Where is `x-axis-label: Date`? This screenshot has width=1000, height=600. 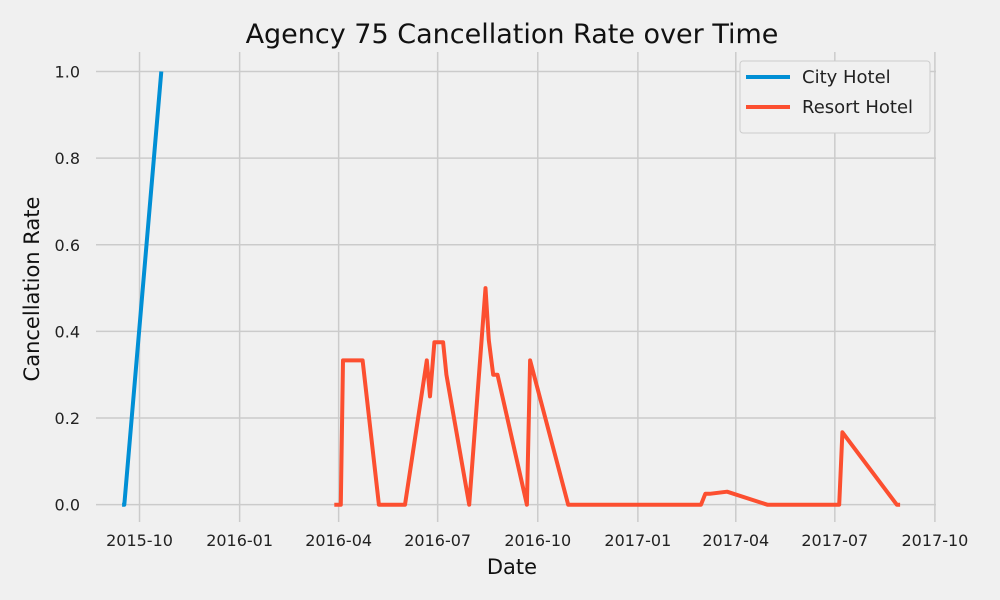
x-axis-label: Date is located at coordinates (512, 567).